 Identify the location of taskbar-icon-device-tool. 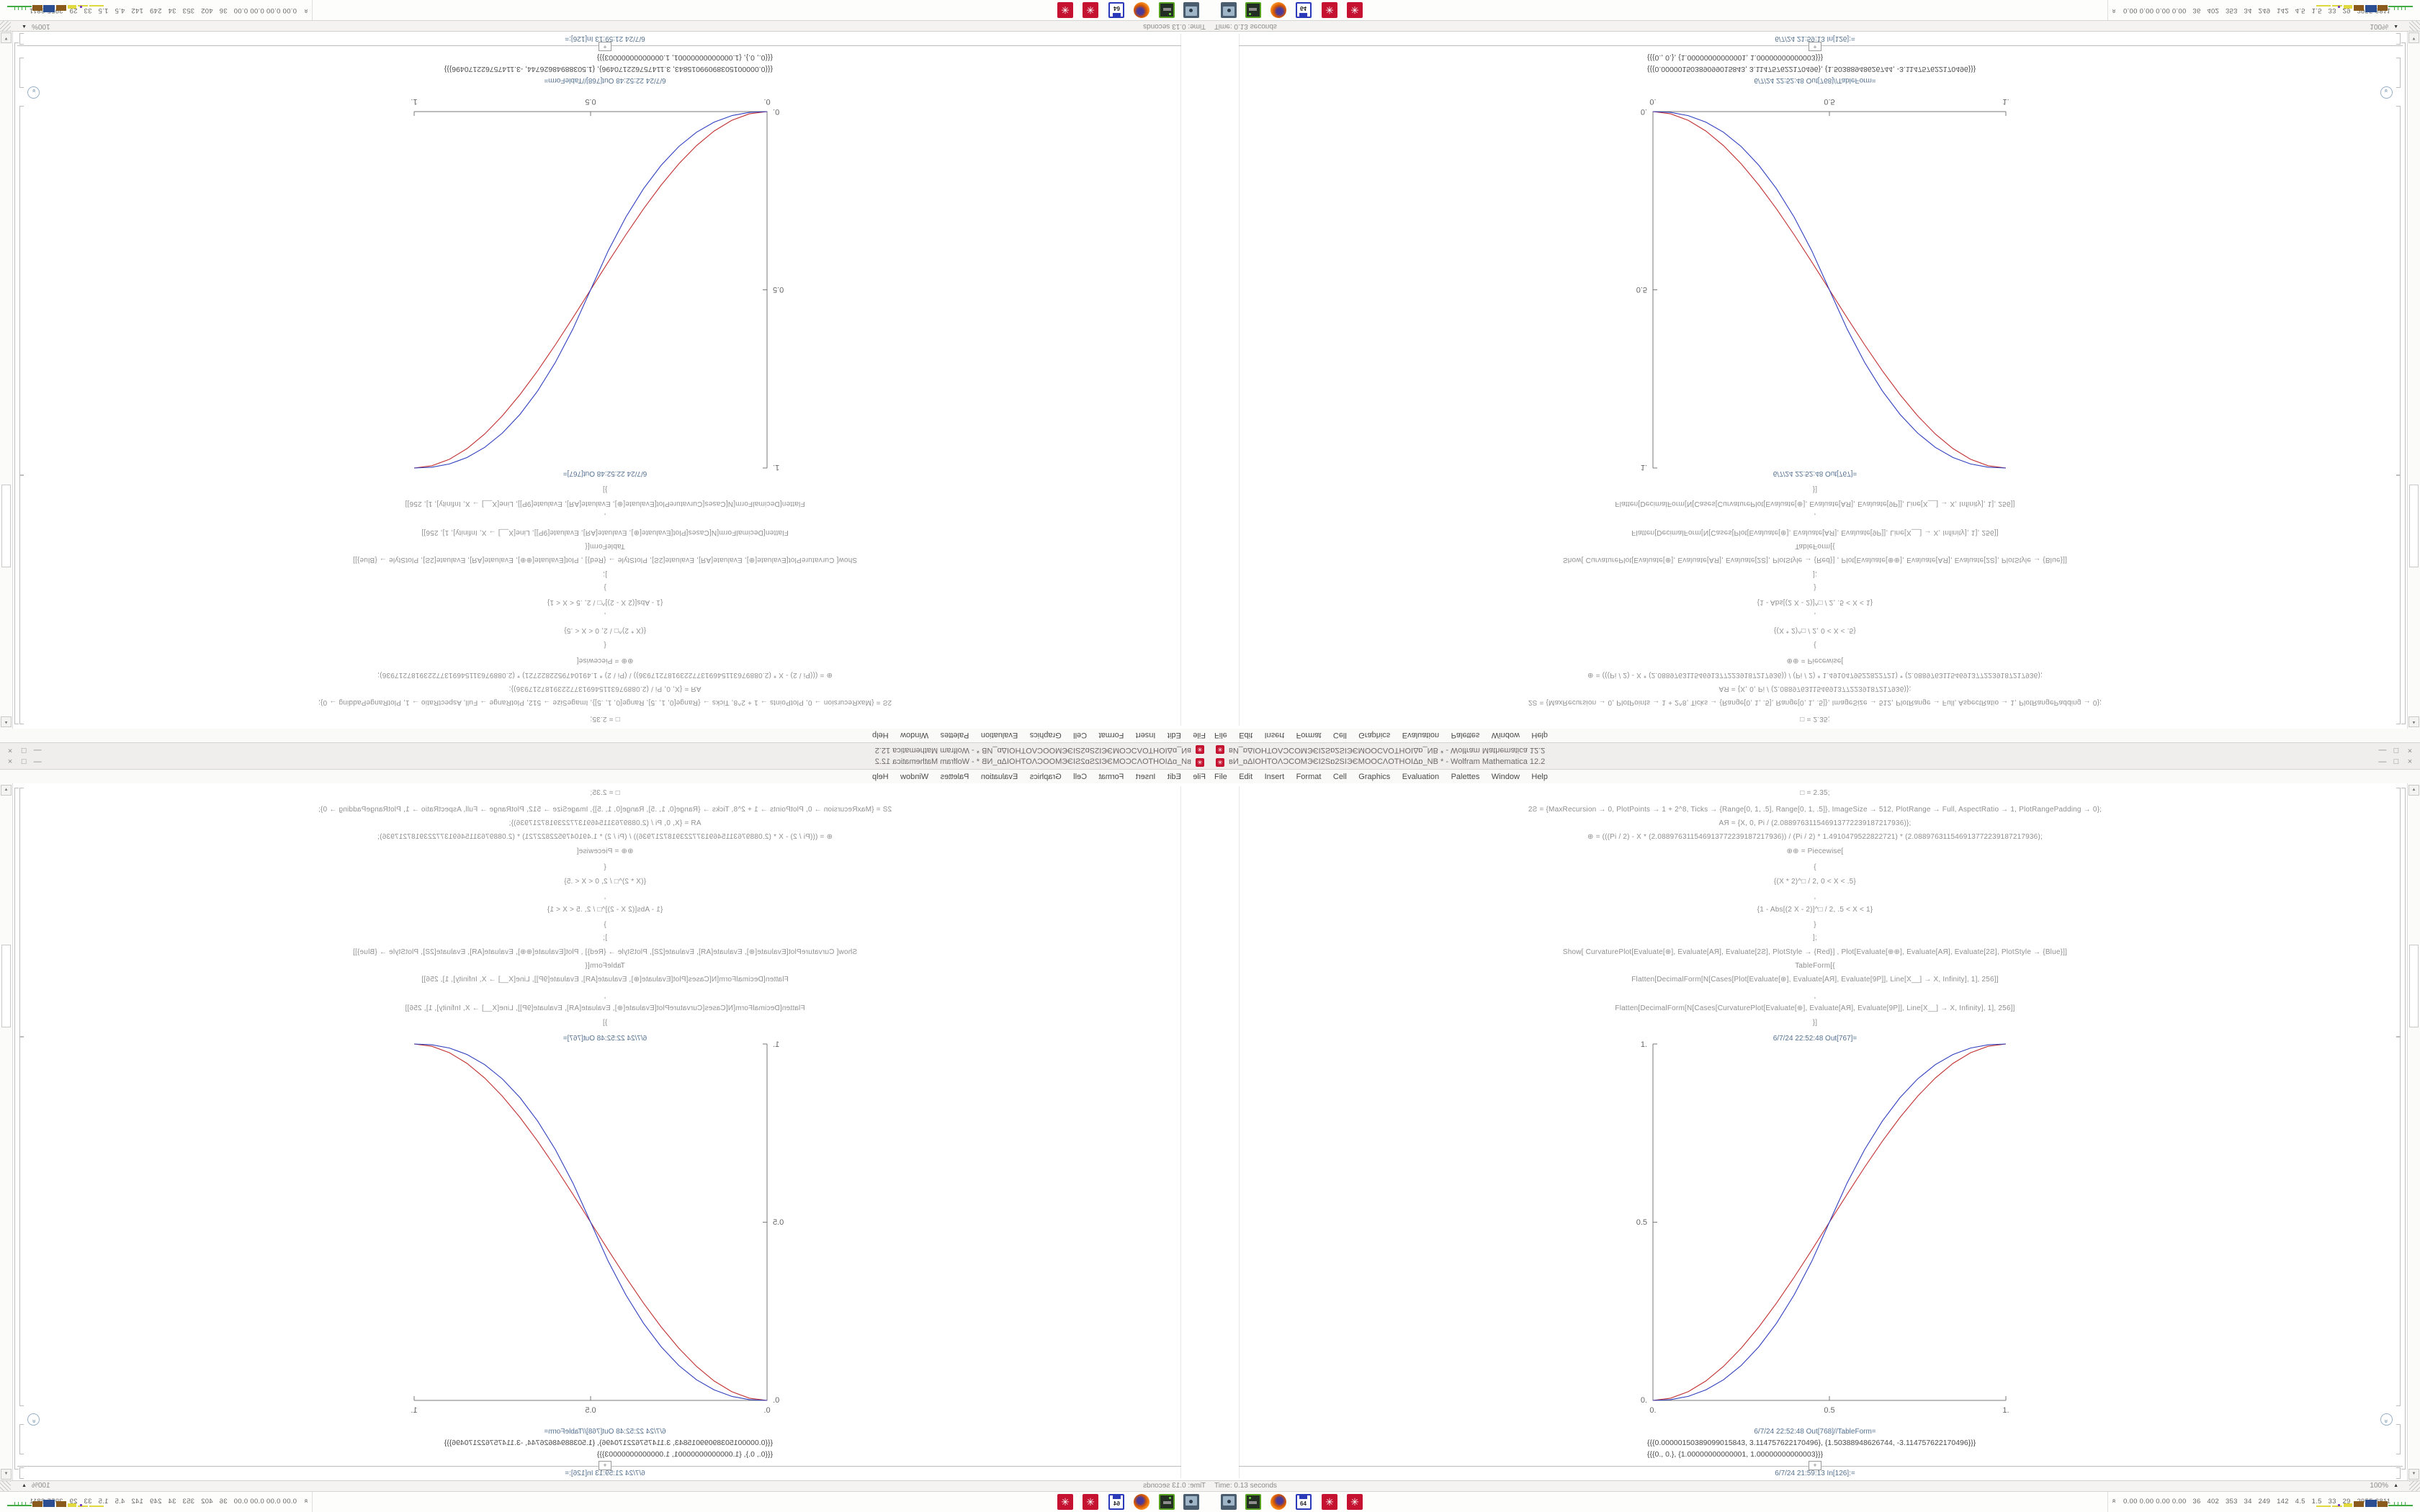
(1167, 1502).